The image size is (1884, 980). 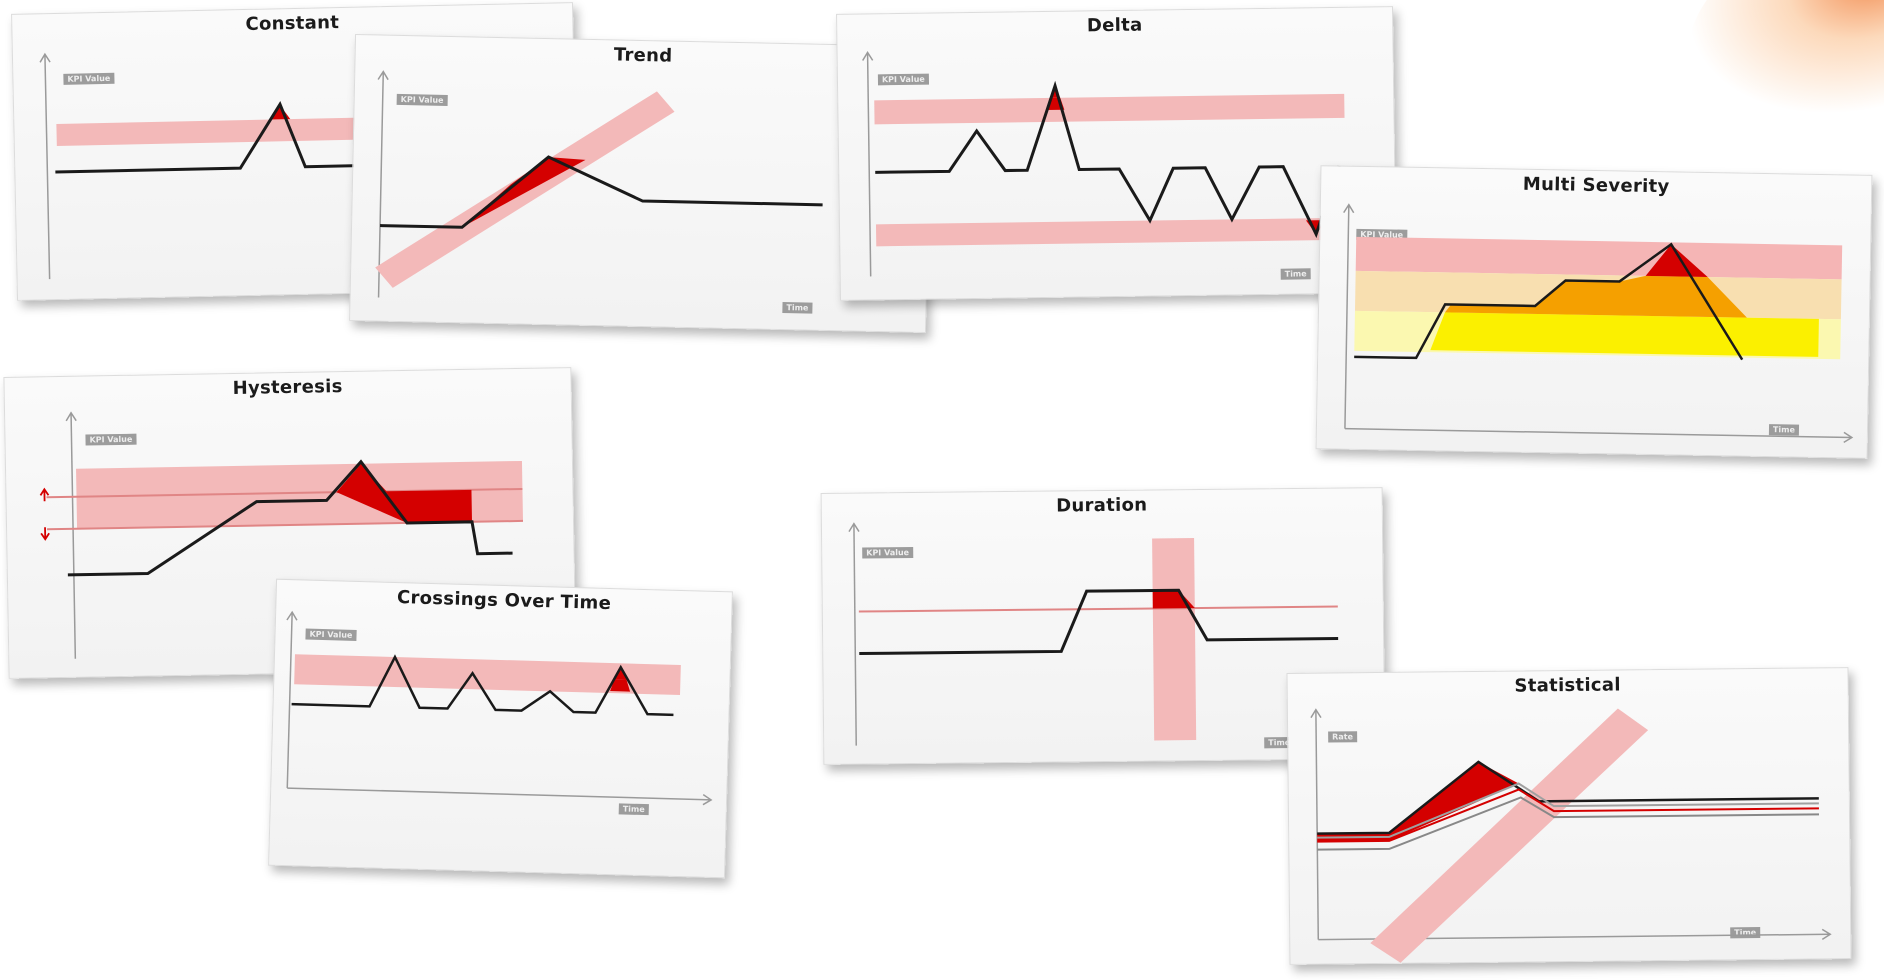 I want to click on trend-band, so click(x=1509, y=835).